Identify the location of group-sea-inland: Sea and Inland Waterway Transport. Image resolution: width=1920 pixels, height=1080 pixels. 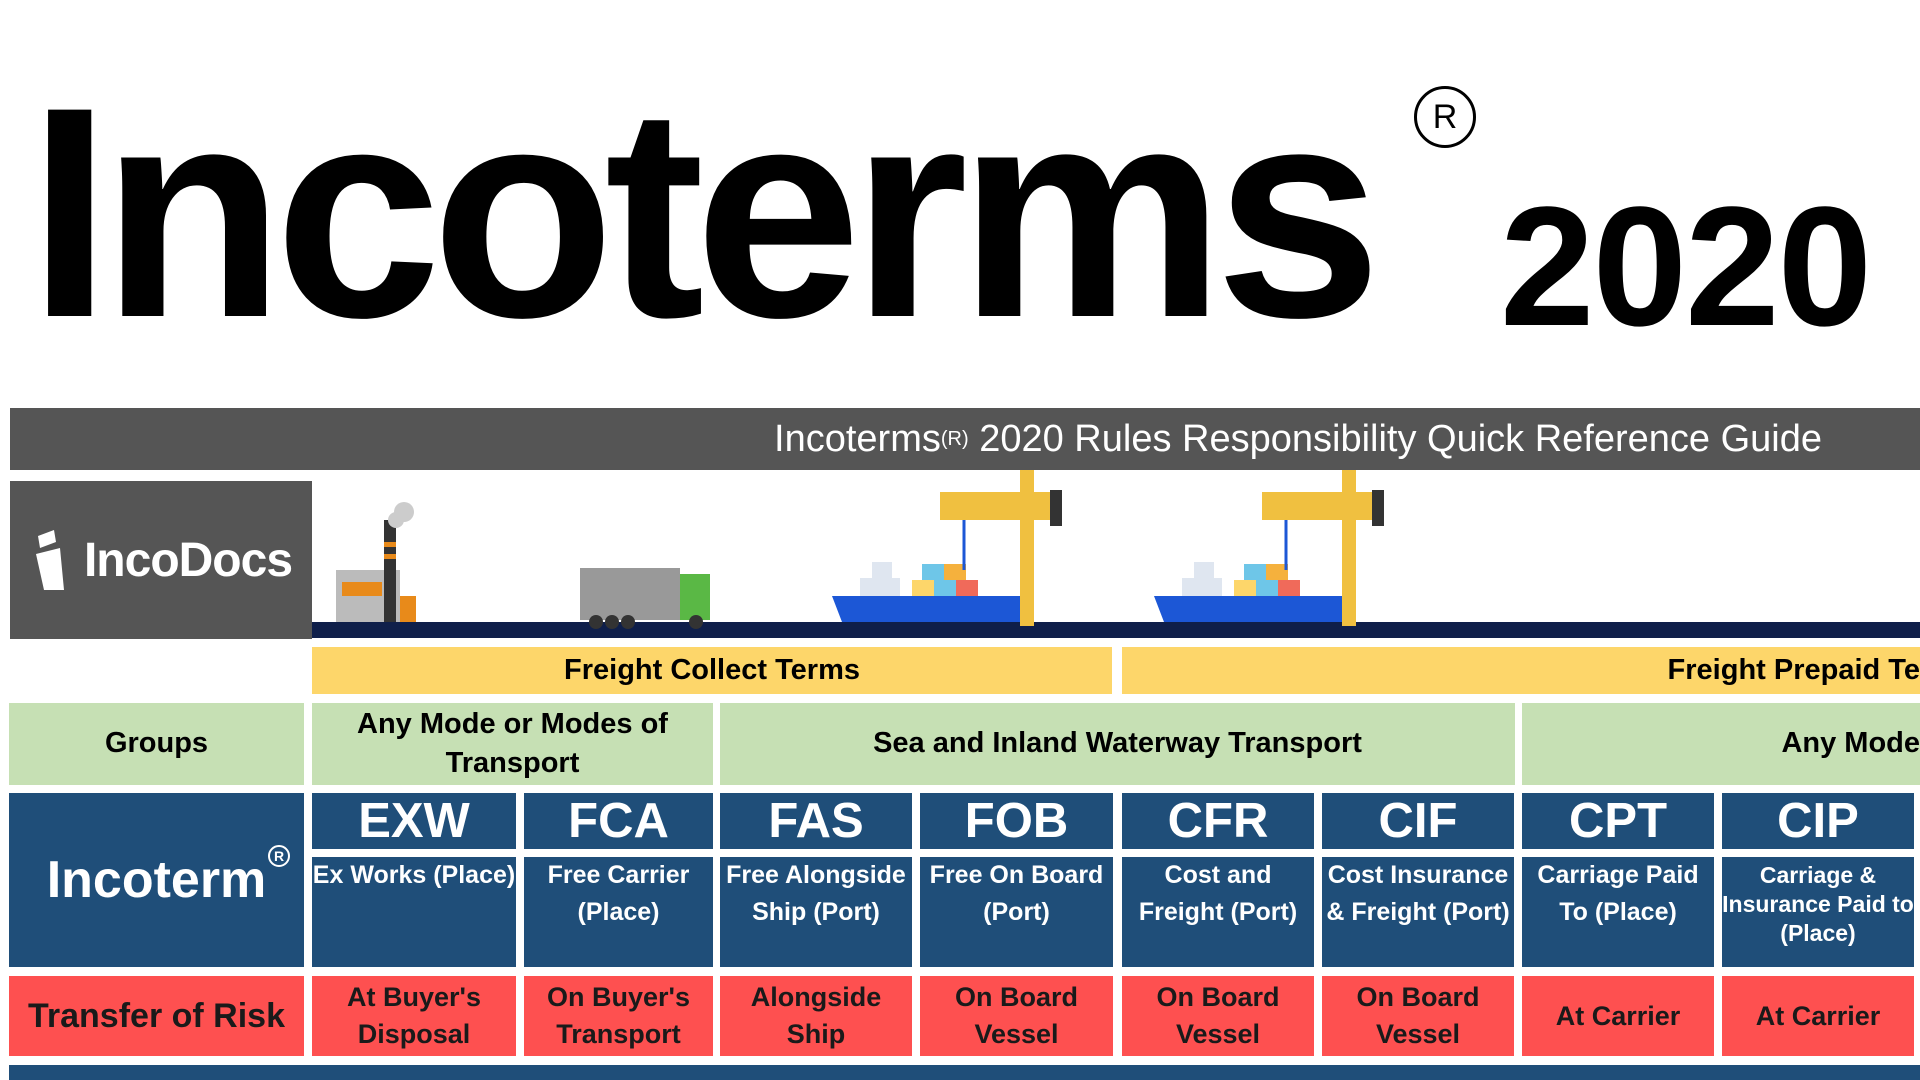
(1117, 744).